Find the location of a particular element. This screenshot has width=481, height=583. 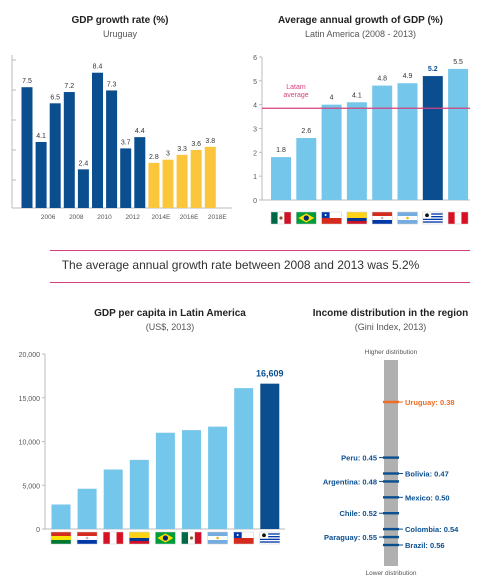

y-tick-label: 2 is located at coordinates (255, 153).